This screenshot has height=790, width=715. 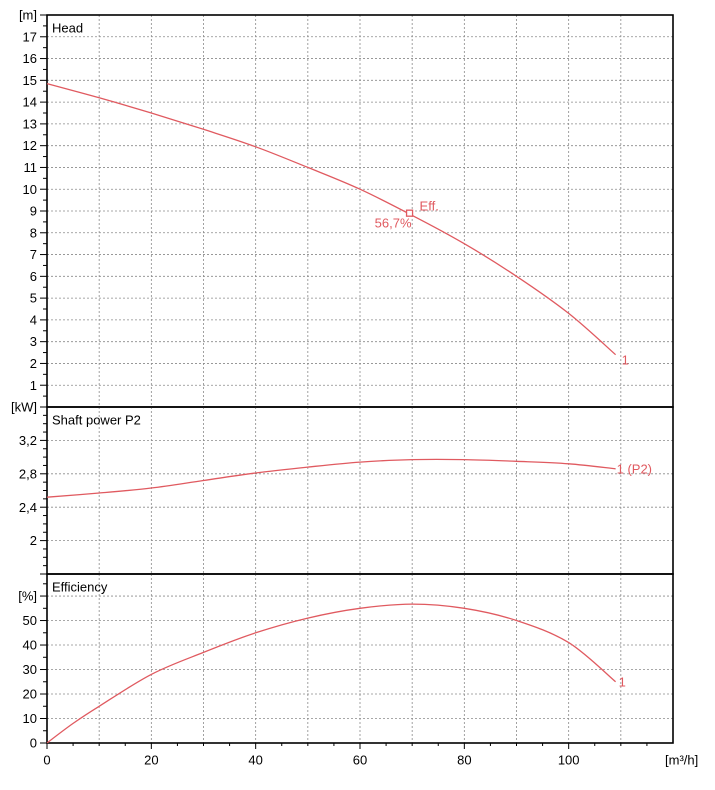 I want to click on efficiency-y-axis: 0 10 20 30 40 50 [%], so click(x=32, y=667).